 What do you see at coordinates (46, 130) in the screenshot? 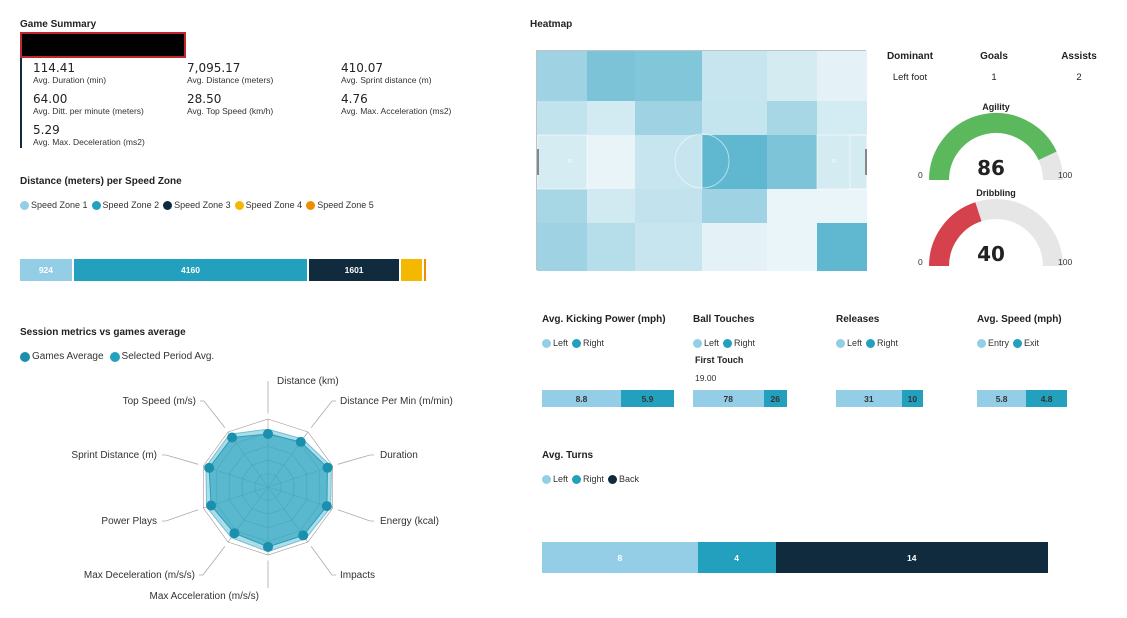
I see `metric-value: 5.29` at bounding box center [46, 130].